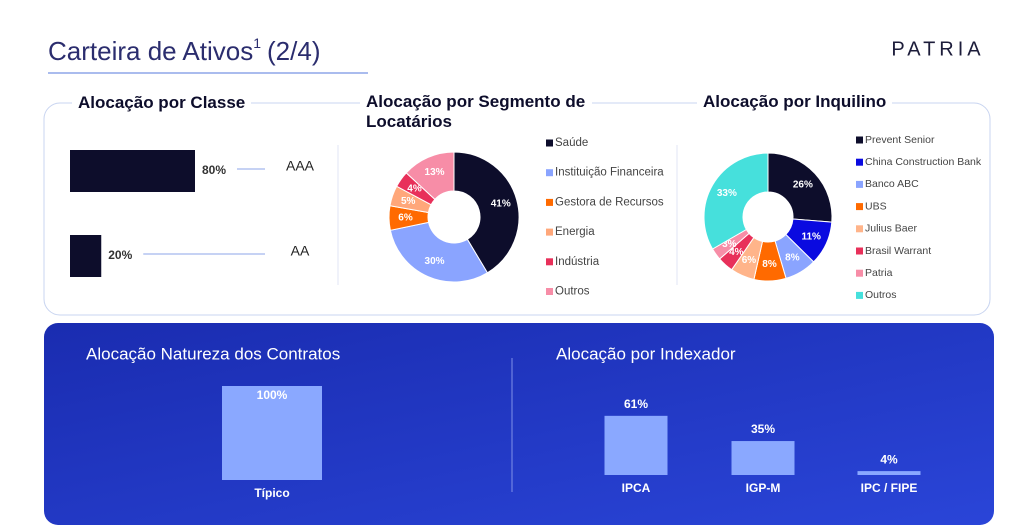  Describe the element at coordinates (729, 244) in the screenshot. I see `value-label: 3%` at that location.